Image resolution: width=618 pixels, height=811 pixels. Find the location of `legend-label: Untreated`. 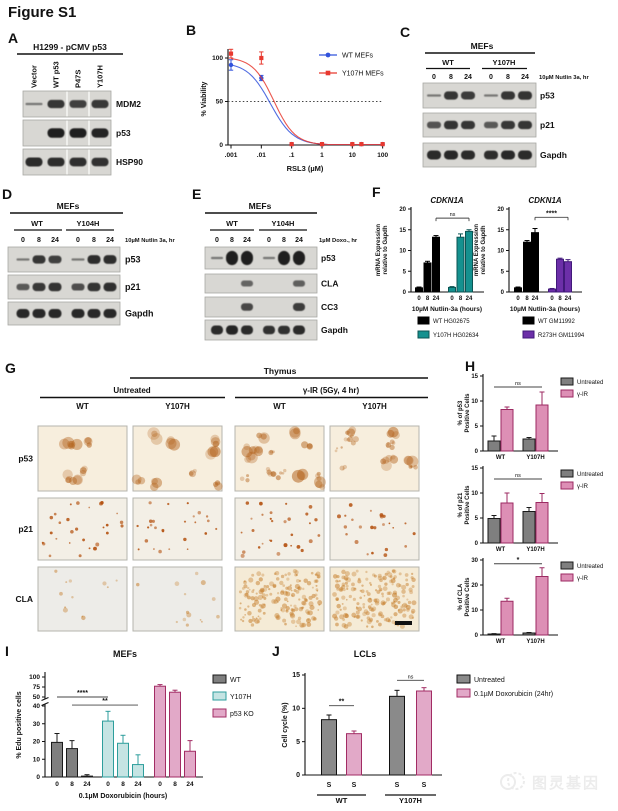

legend-label: Untreated is located at coordinates (590, 383).